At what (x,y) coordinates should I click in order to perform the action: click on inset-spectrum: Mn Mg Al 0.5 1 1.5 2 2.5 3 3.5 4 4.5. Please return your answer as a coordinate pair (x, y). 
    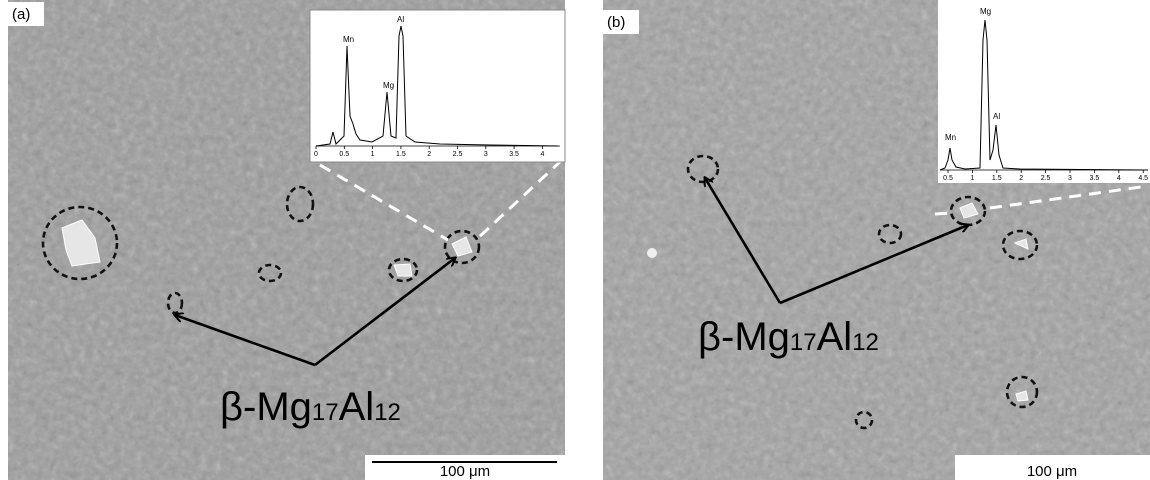
    Looking at the image, I should click on (1044, 91).